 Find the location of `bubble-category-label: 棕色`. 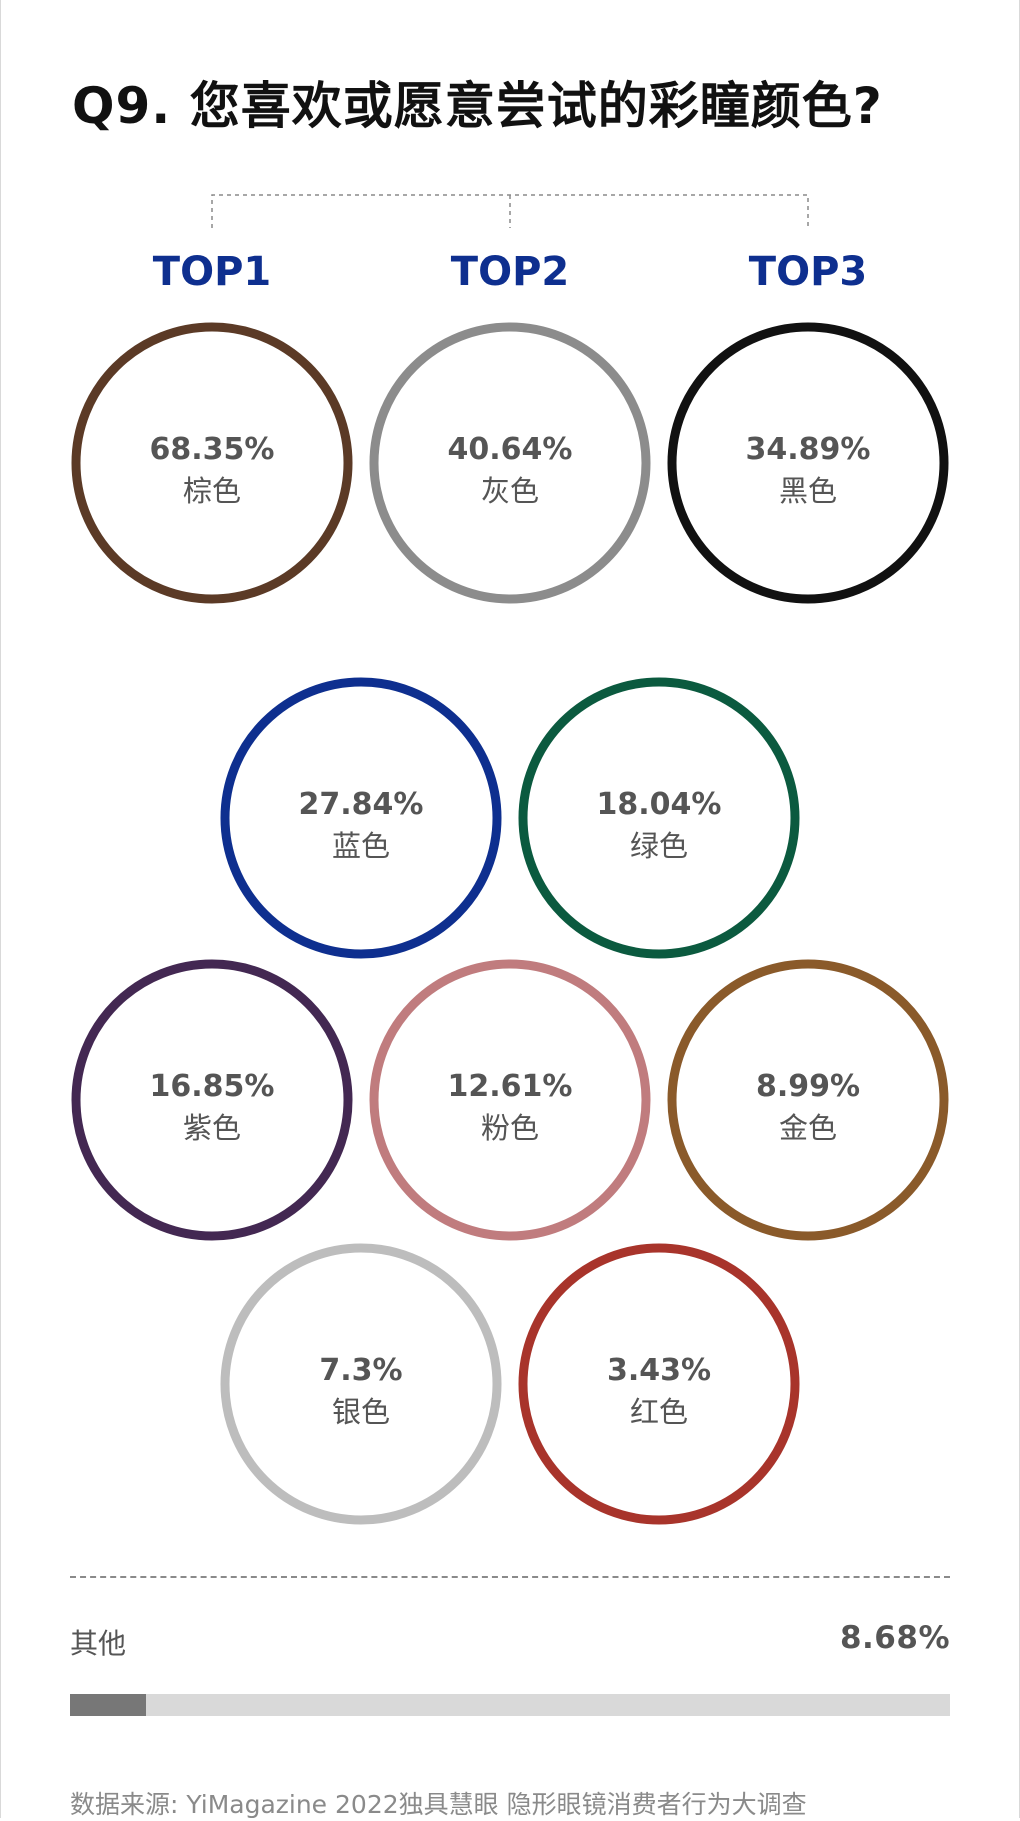

bubble-category-label: 棕色 is located at coordinates (212, 491).